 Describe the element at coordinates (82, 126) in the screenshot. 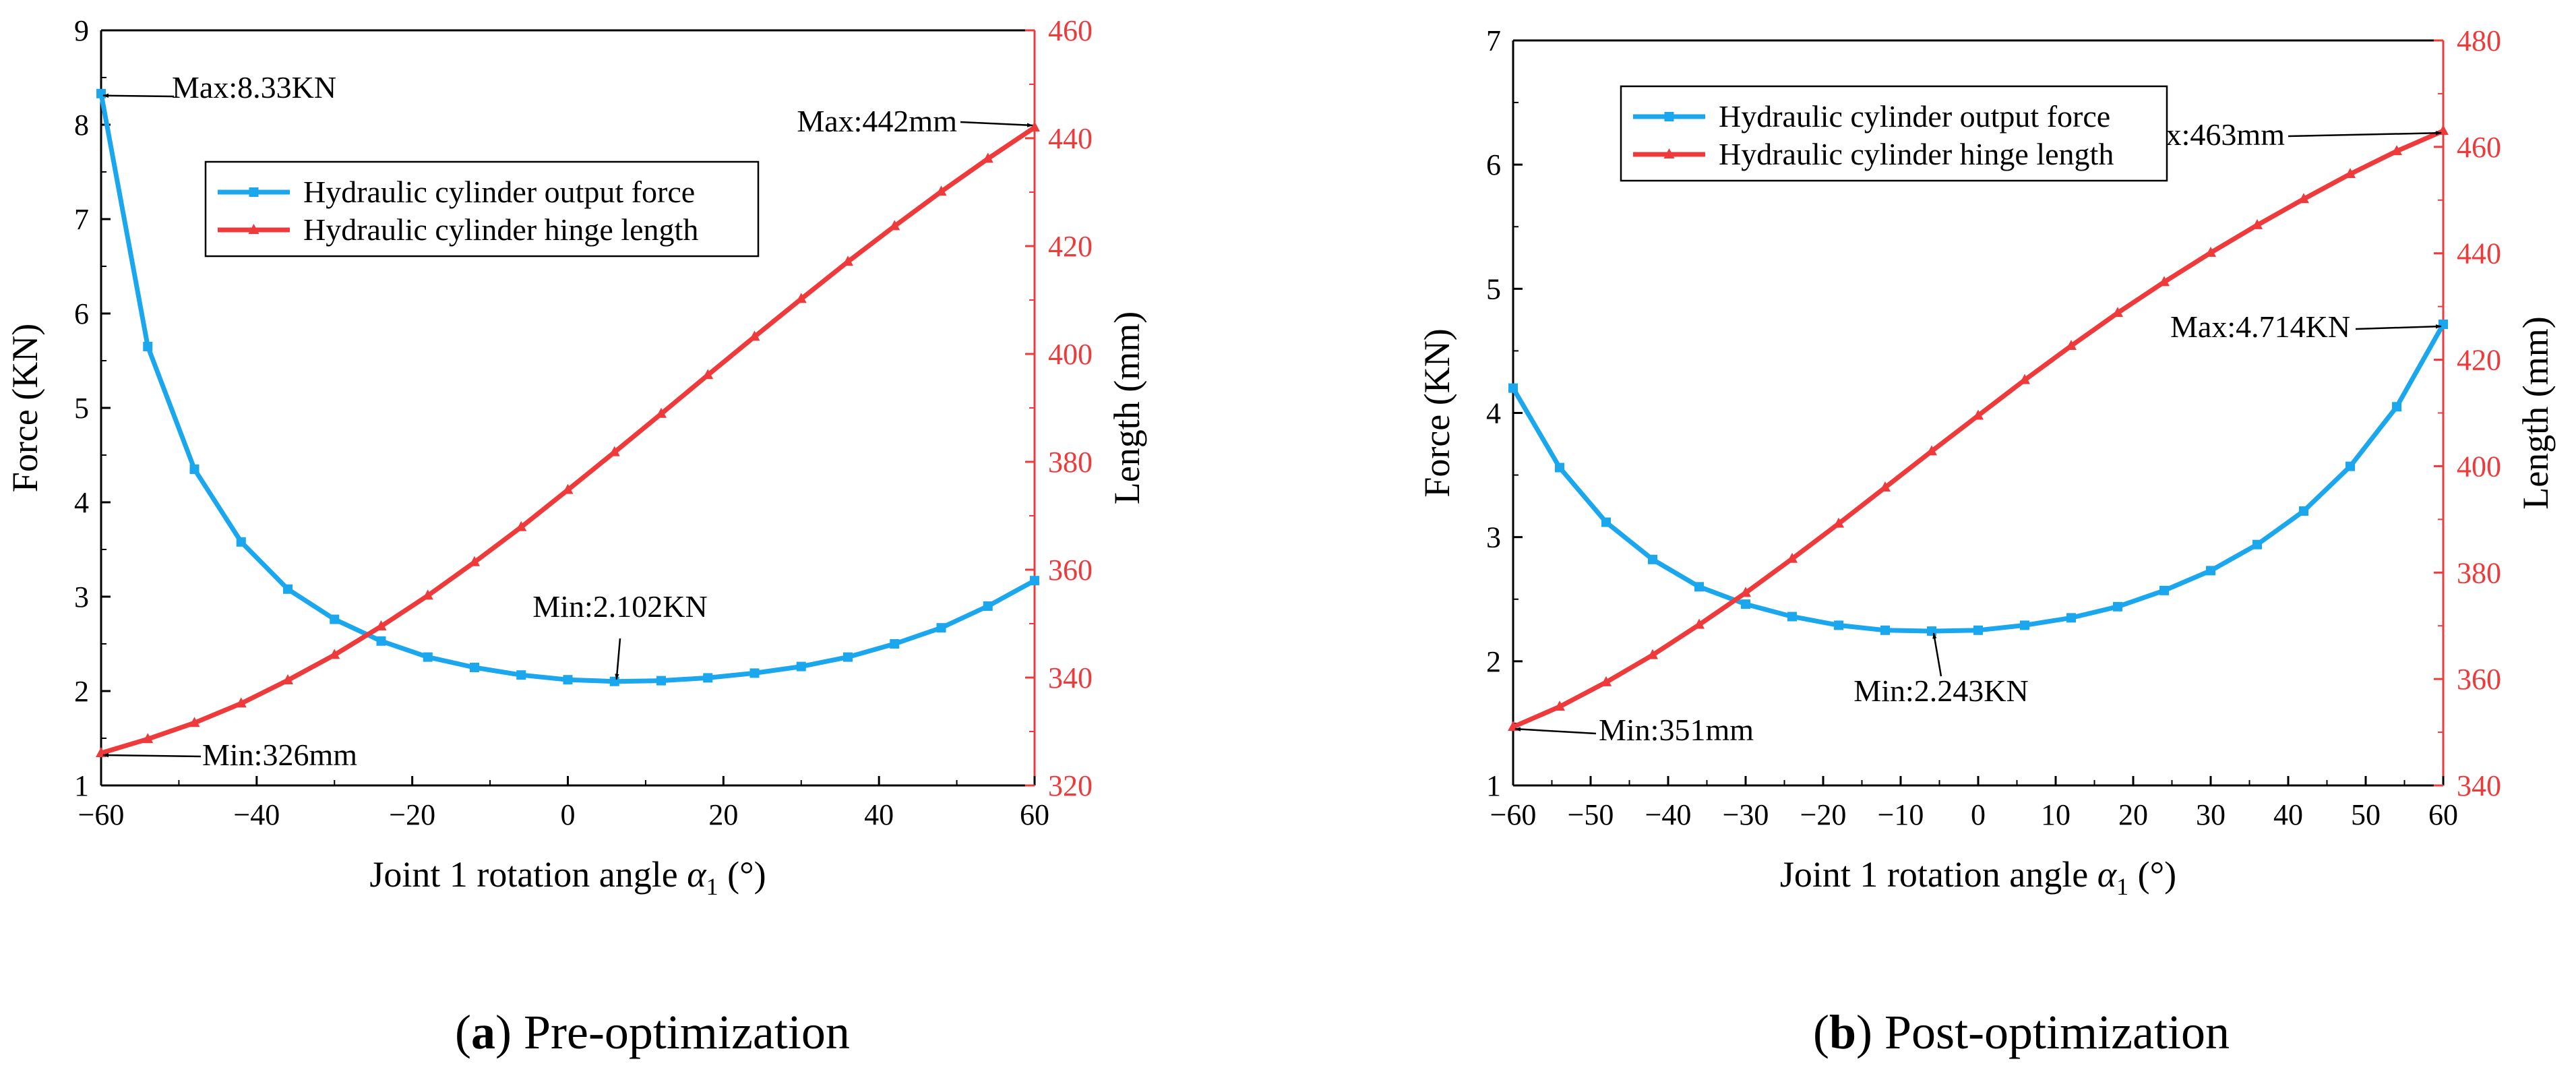

I see `y-left-tick-label: 8` at that location.